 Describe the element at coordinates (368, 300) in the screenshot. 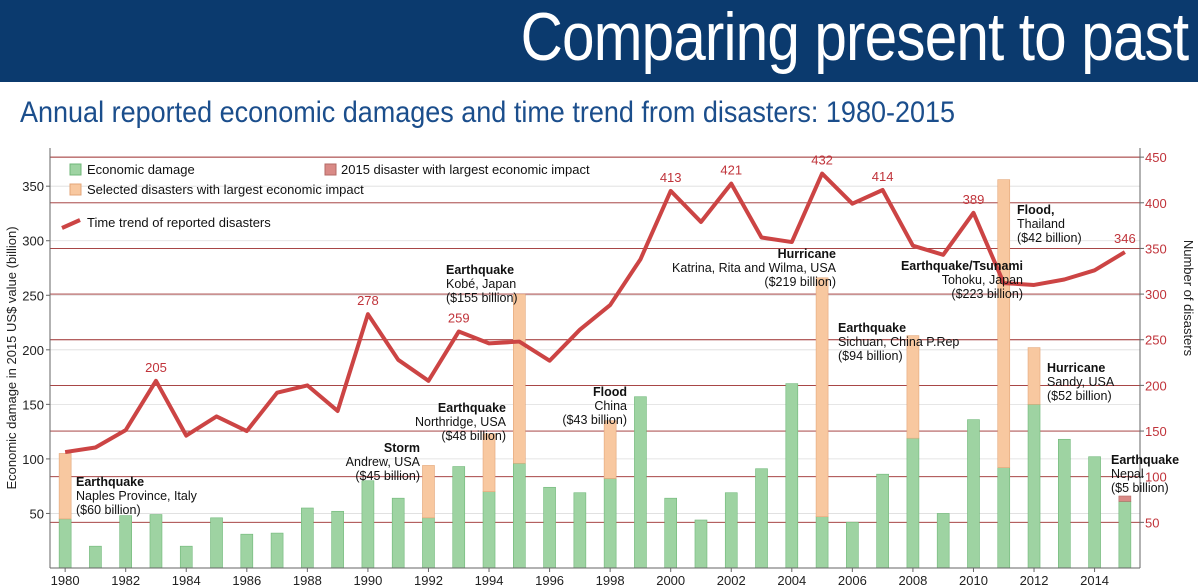

I see `trend-value-label: 278` at that location.